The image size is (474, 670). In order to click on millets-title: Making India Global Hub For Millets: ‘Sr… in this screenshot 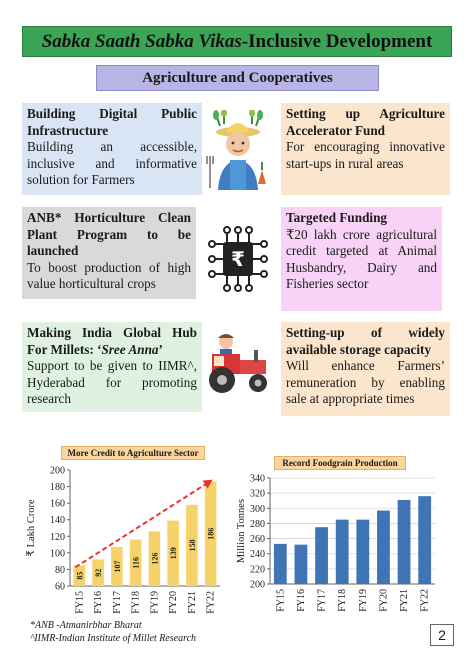, I will do `click(112, 341)`.